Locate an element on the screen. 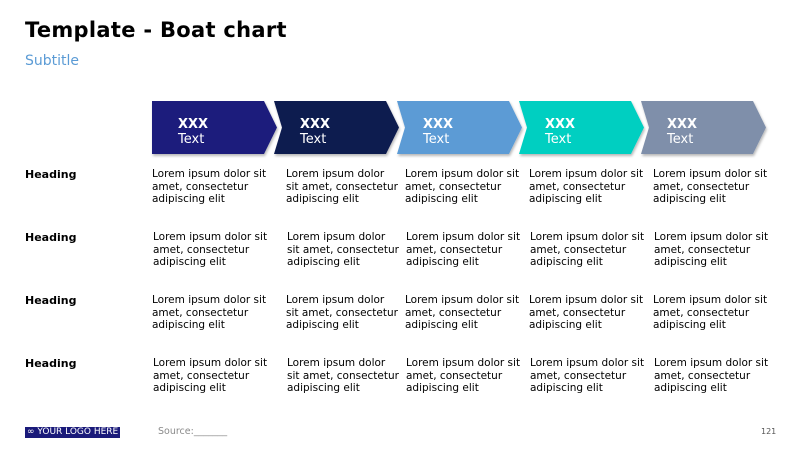 The height and width of the screenshot is (449, 800). chevron-label-2: XXX Text is located at coordinates (315, 132).